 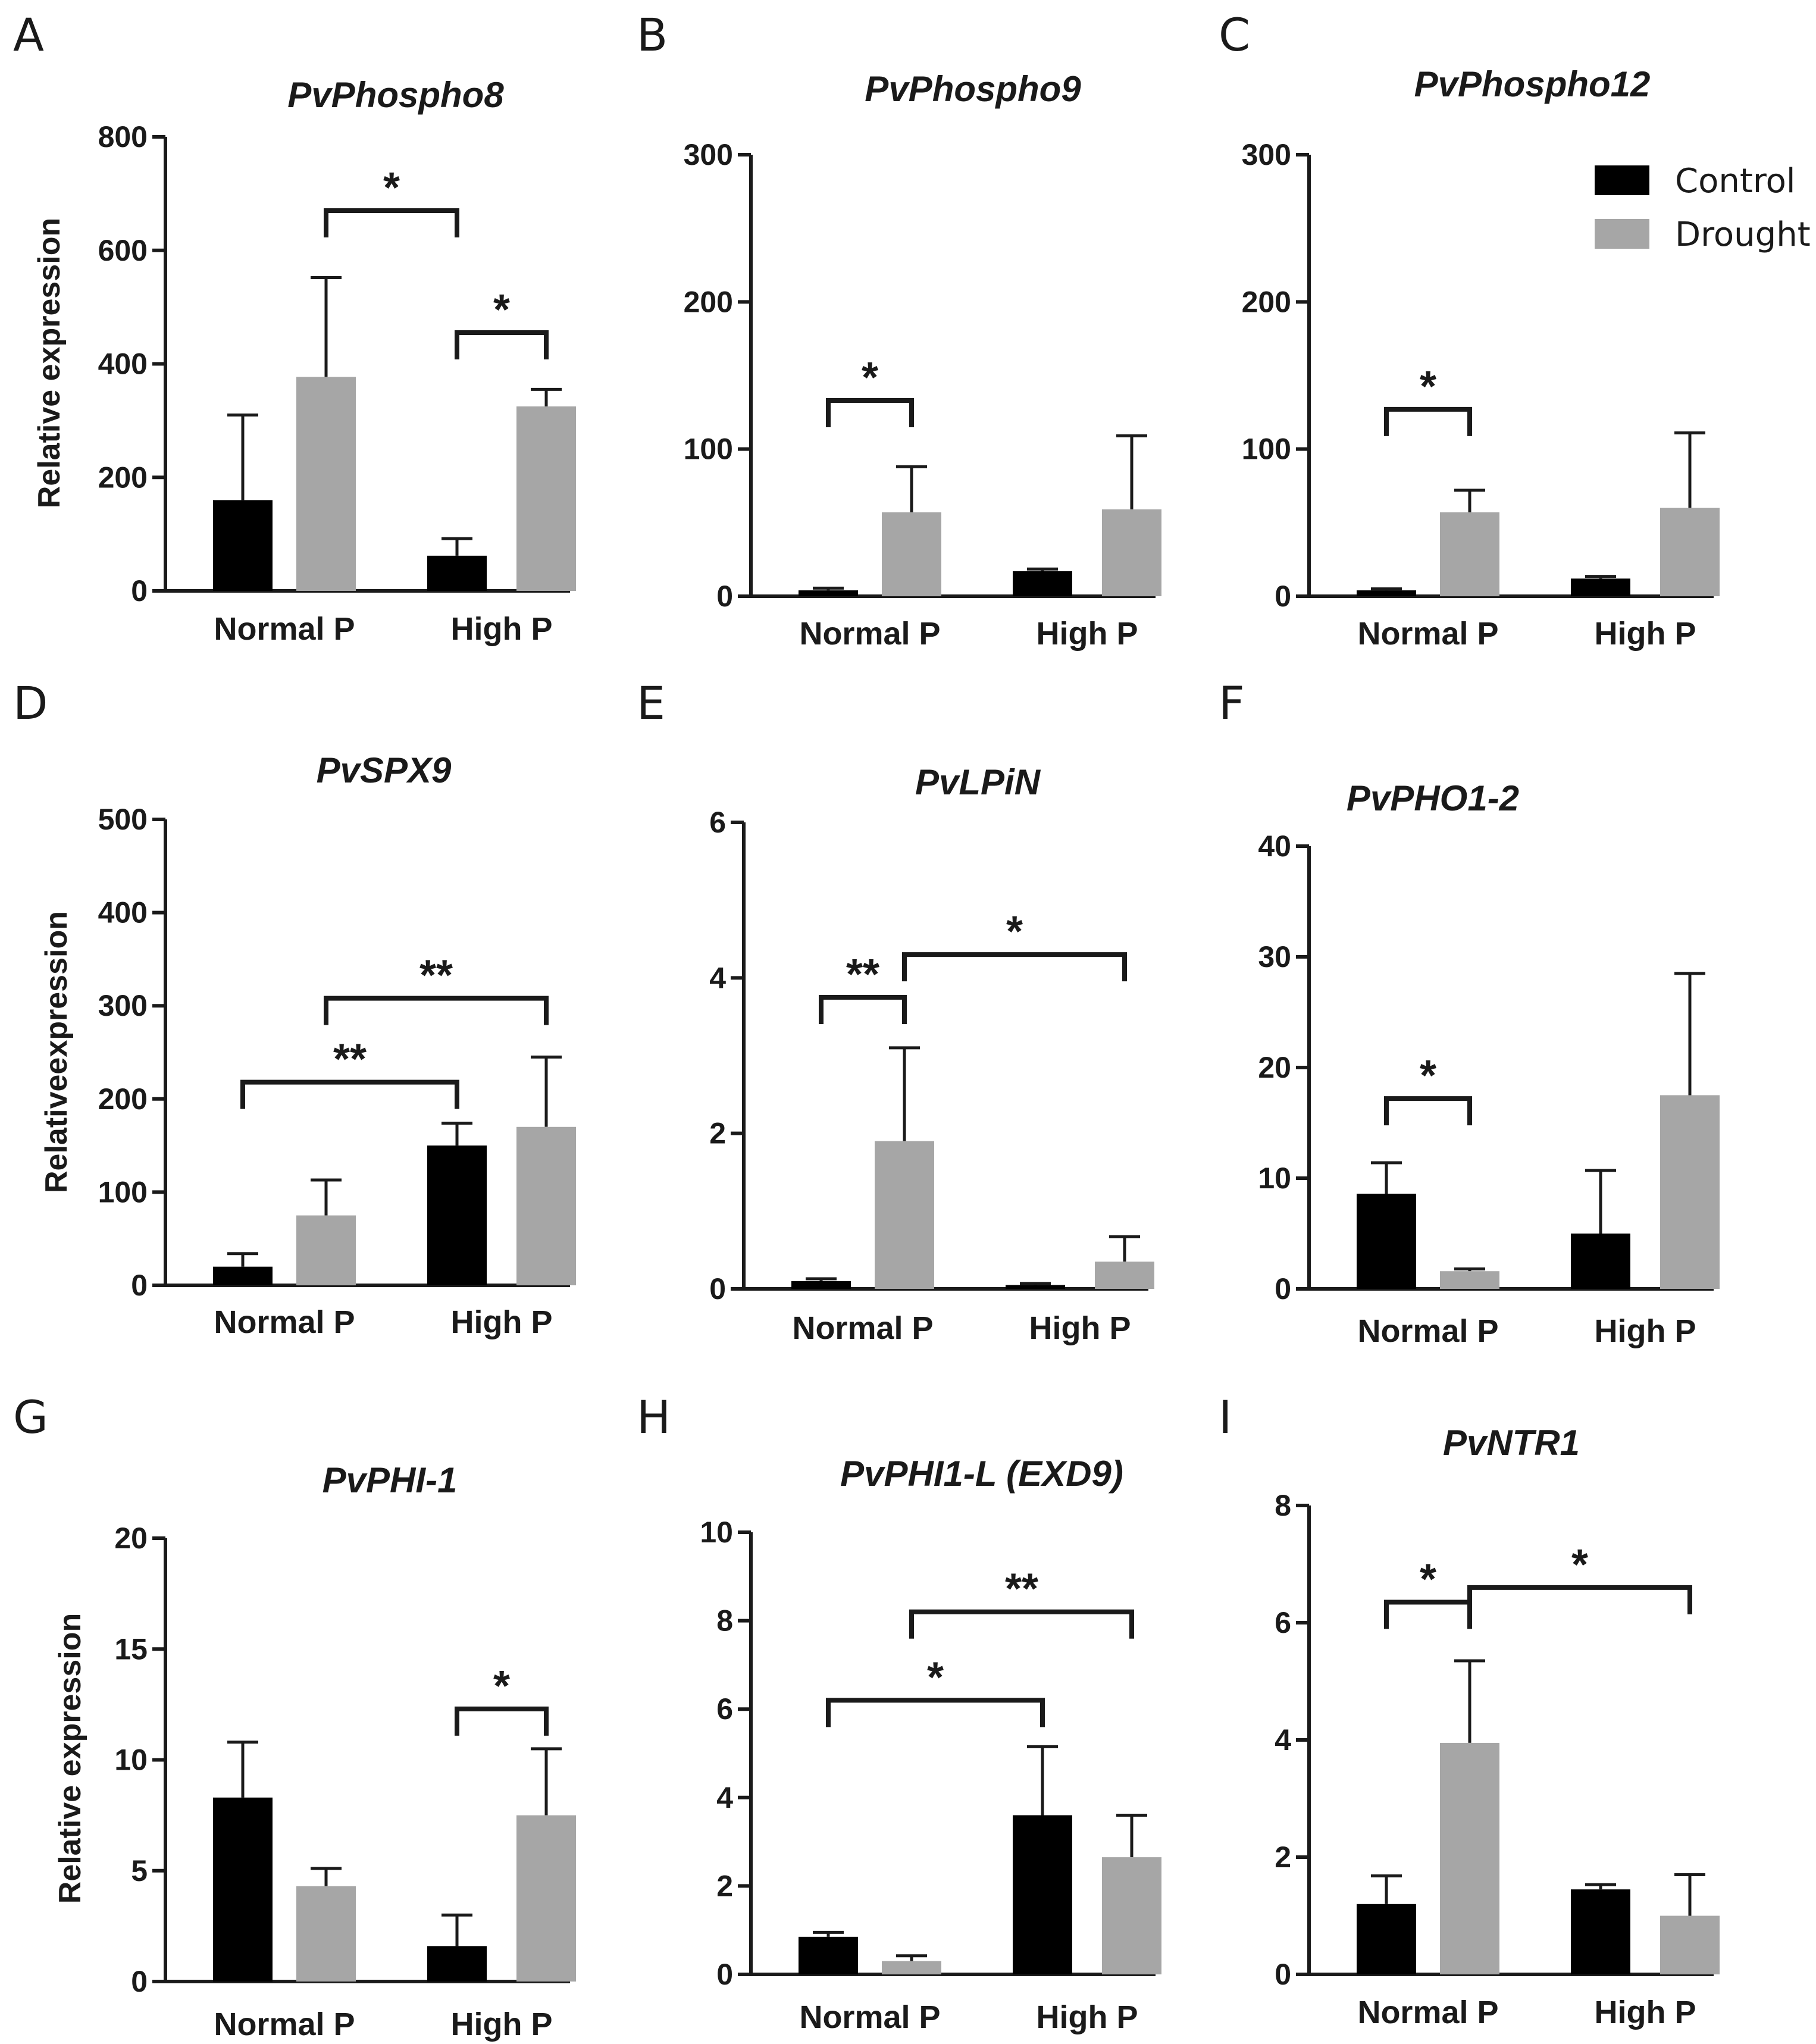 What do you see at coordinates (30, 703) in the screenshot?
I see `panel-letter: D` at bounding box center [30, 703].